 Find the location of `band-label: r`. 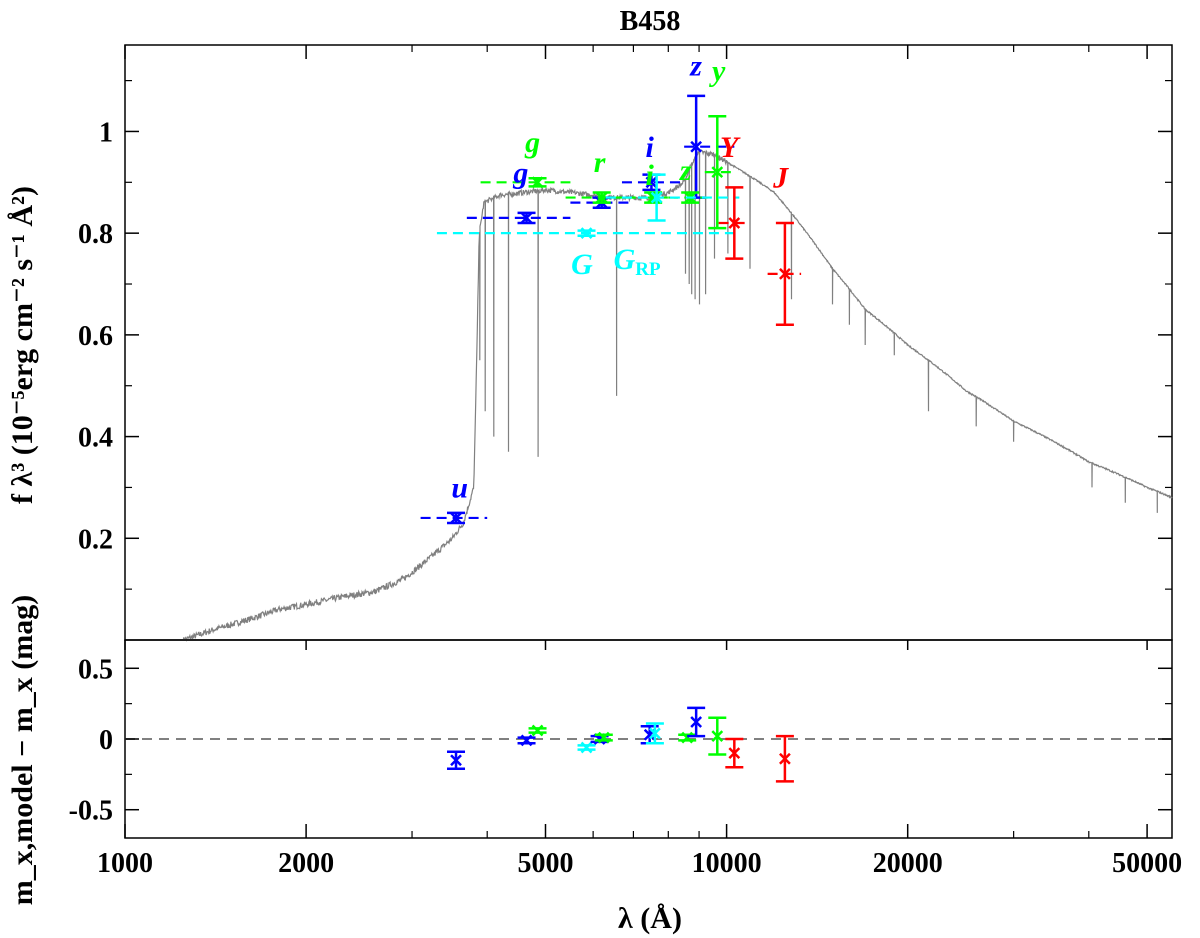

band-label: r is located at coordinates (600, 162).